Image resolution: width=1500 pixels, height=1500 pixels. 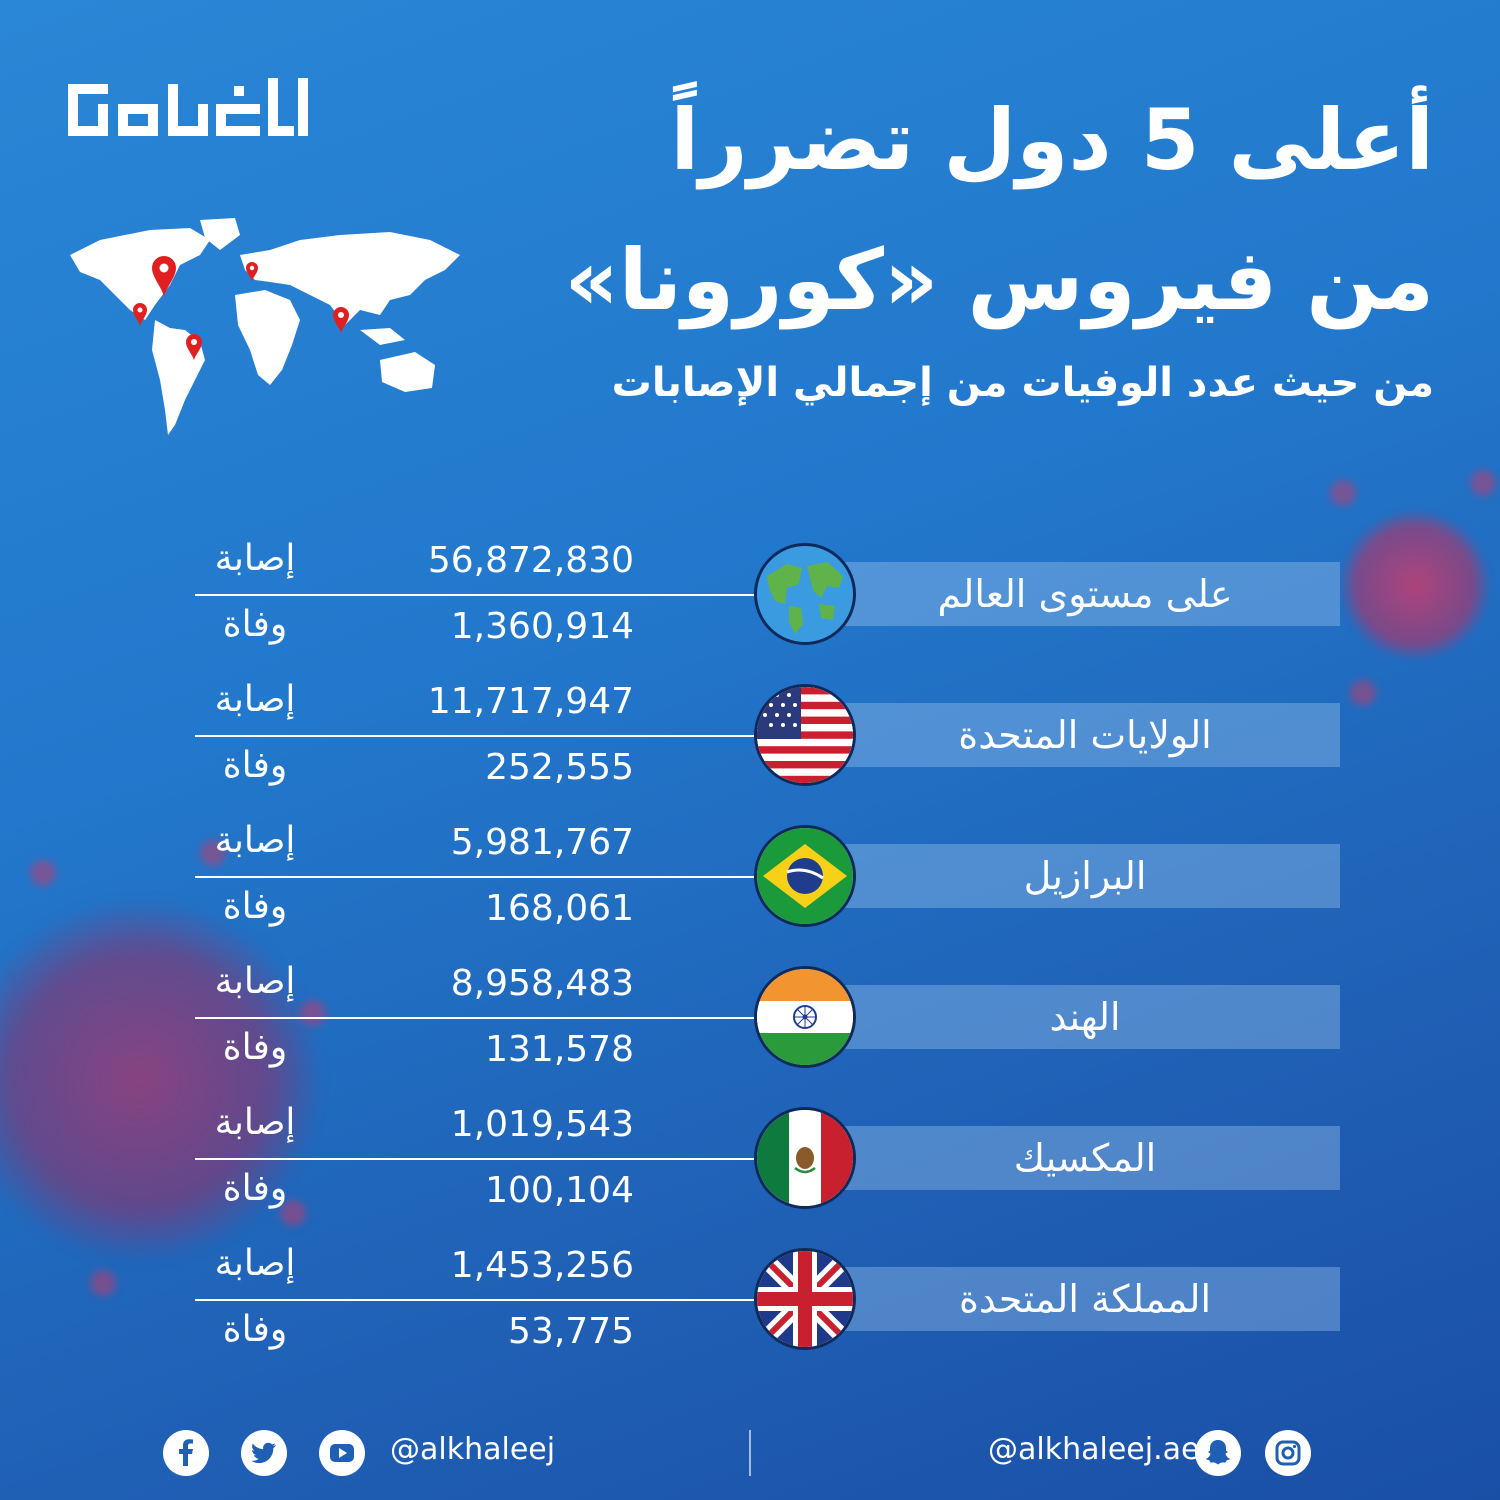 I want to click on deaths-value: 131,578, so click(x=559, y=1049).